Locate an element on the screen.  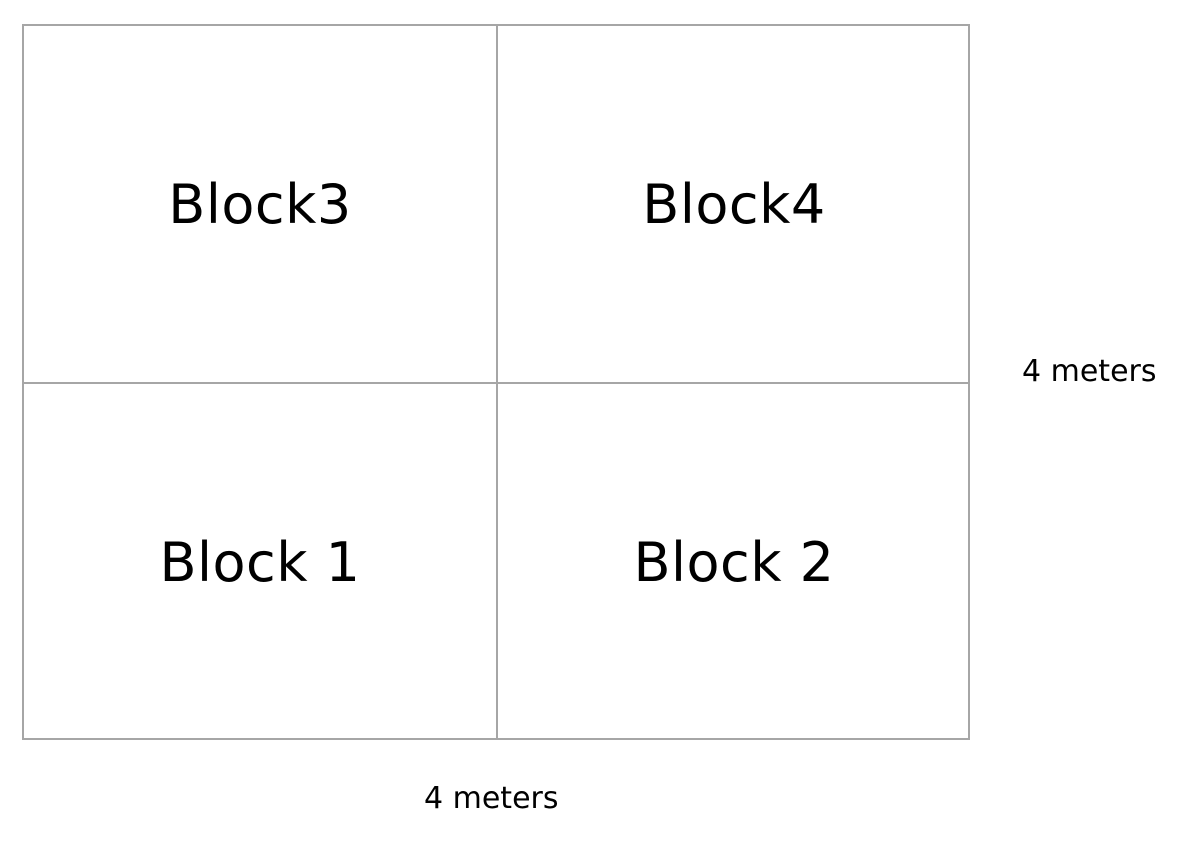
block-3-label: Block3 is located at coordinates (260, 204).